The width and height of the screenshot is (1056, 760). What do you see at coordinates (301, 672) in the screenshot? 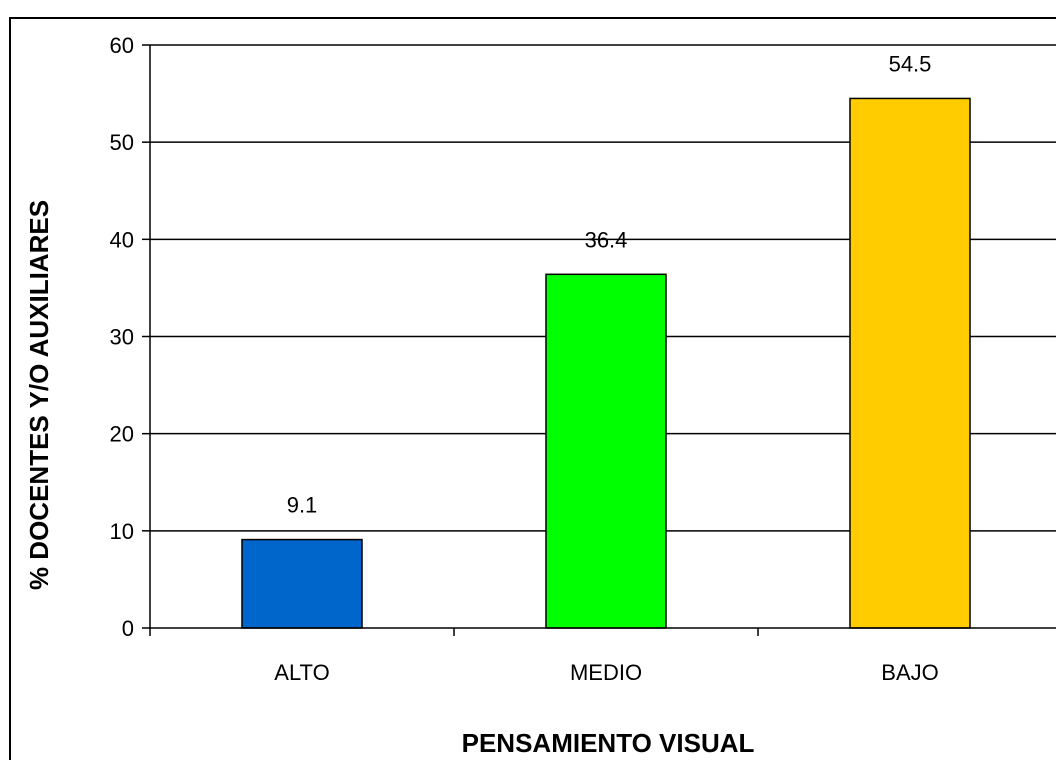
I see `x-tick-label: ALTO` at bounding box center [301, 672].